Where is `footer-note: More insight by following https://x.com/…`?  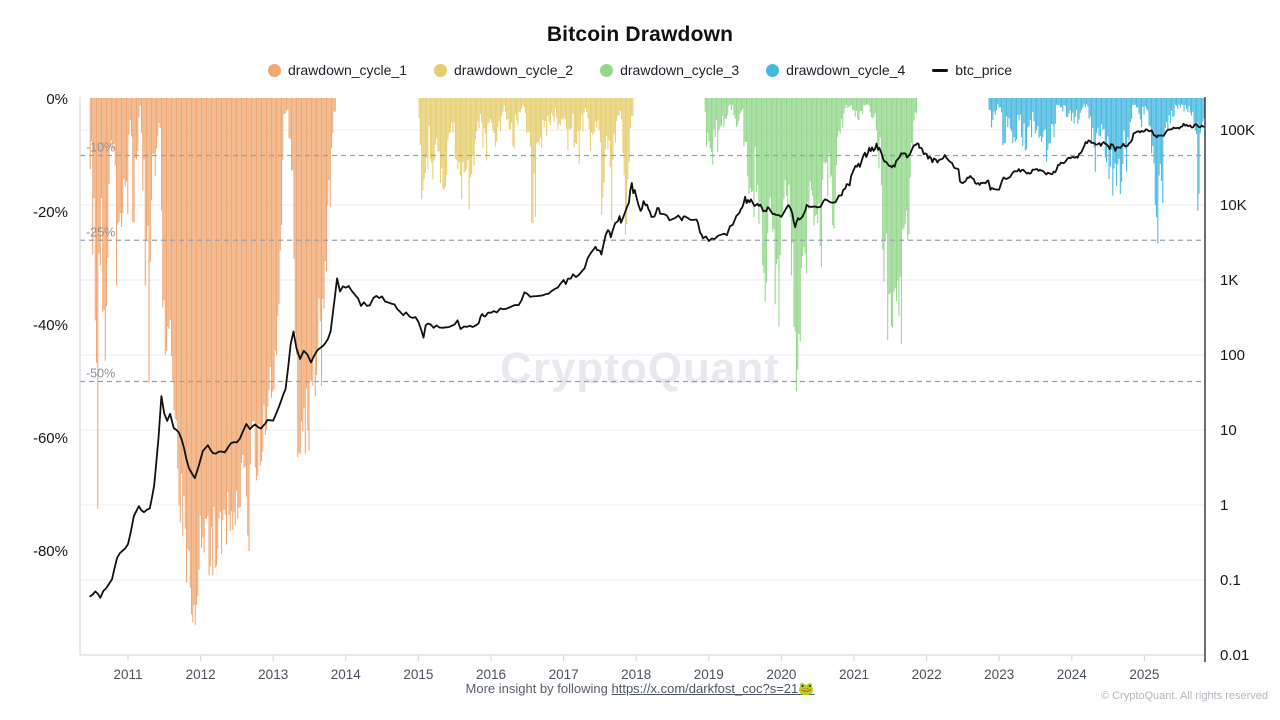 footer-note: More insight by following https://x.com/… is located at coordinates (640, 689).